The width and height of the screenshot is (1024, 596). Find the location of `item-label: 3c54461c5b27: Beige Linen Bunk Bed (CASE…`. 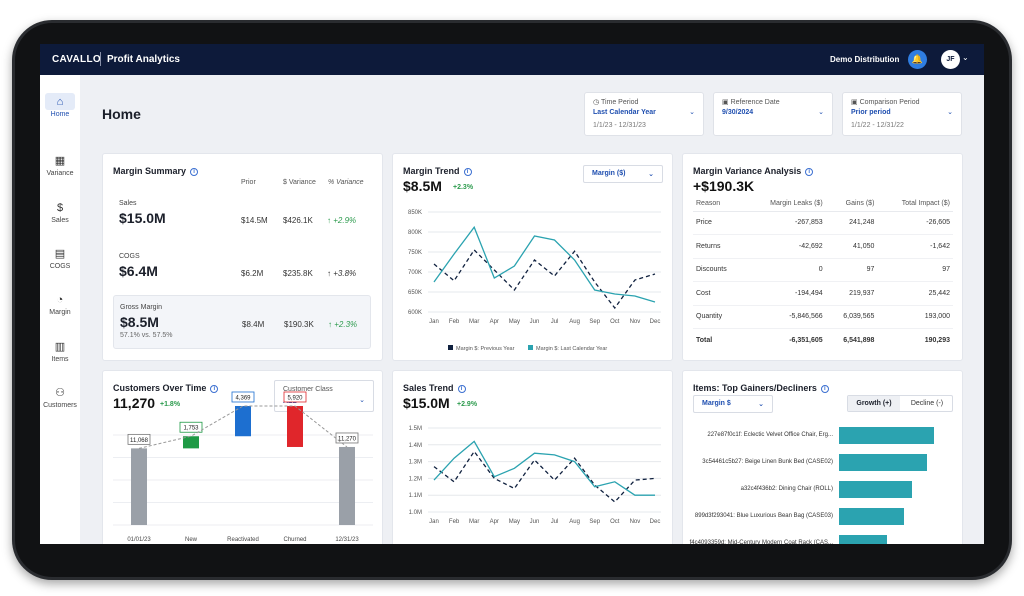

item-label: 3c54461c5b27: Beige Linen Bunk Bed (CASE… is located at coordinates (767, 462).